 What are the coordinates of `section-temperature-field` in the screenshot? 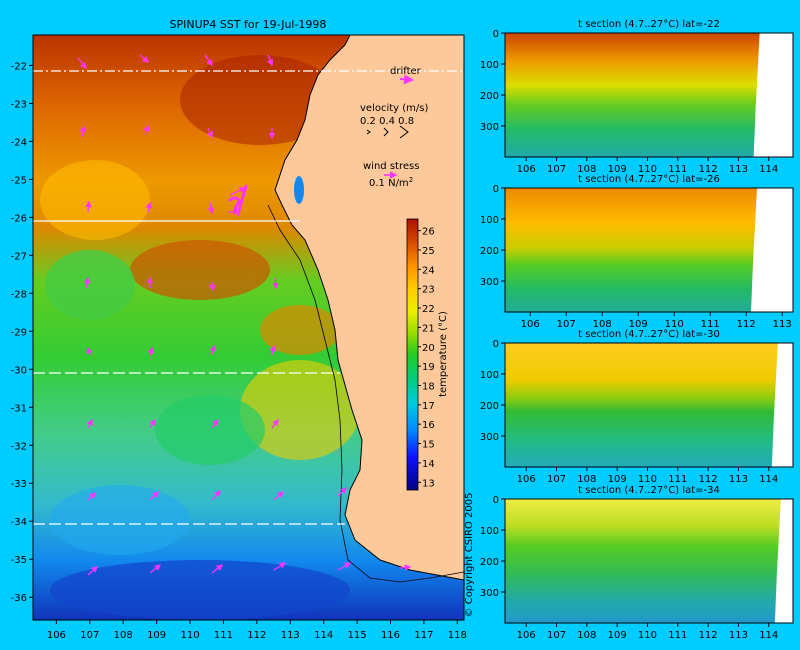 It's located at (643, 561).